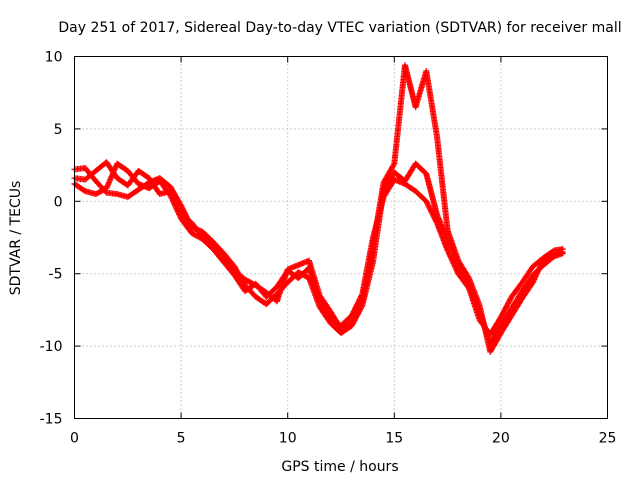 The image size is (640, 480). I want to click on x-tick-label: 25, so click(608, 439).